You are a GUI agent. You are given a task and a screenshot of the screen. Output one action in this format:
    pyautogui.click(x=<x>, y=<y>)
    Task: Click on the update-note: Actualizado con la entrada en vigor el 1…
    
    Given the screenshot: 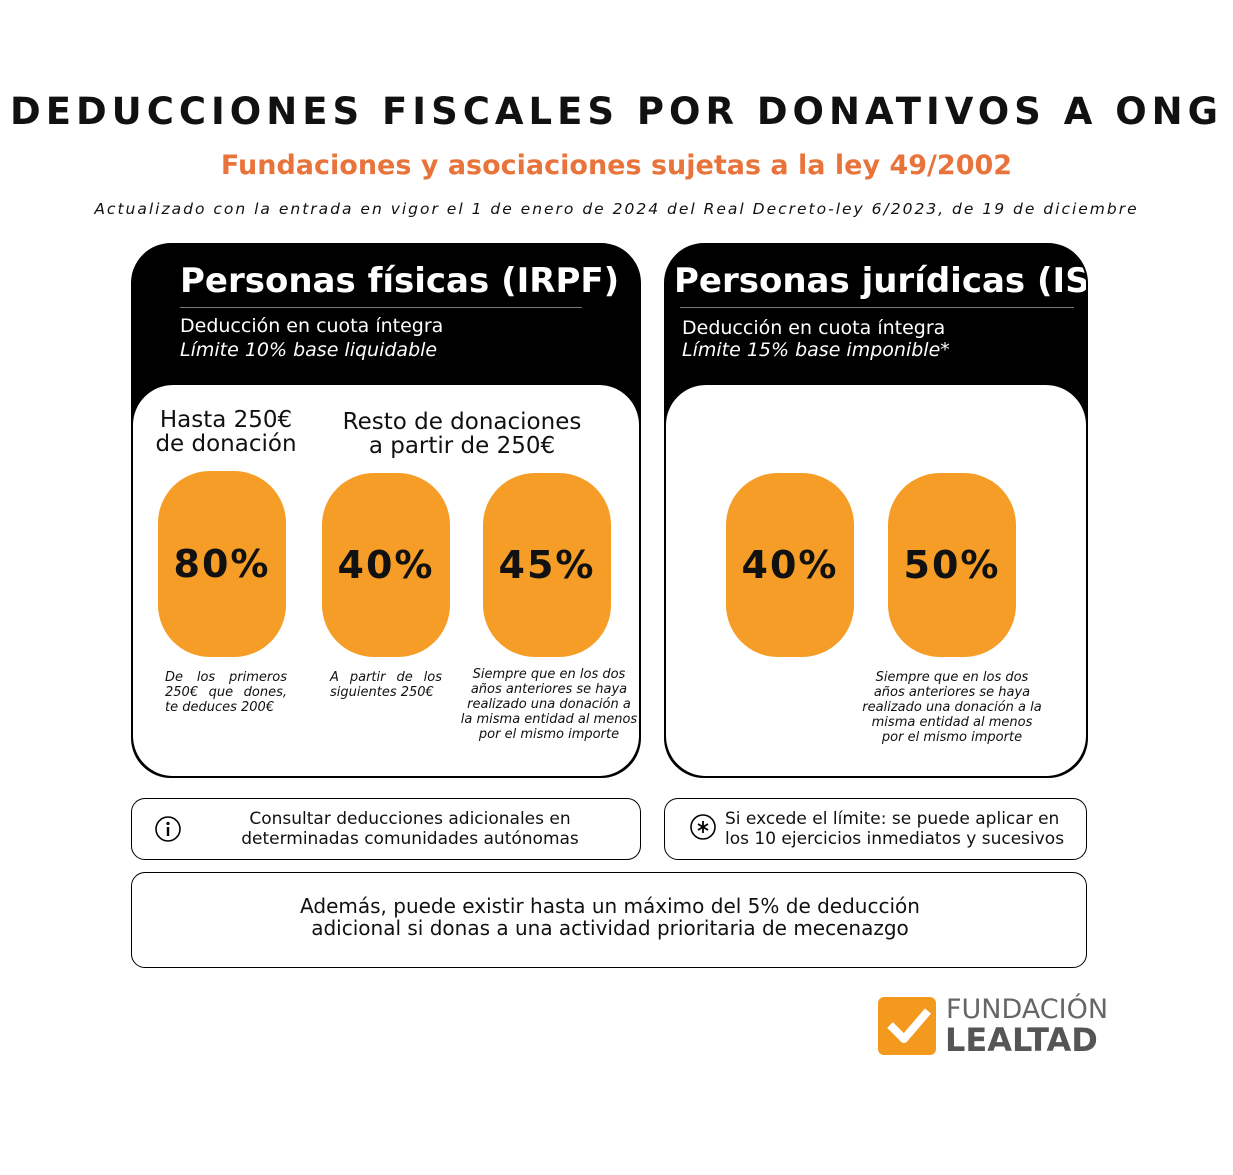 What is the action you would take?
    pyautogui.click(x=616, y=209)
    